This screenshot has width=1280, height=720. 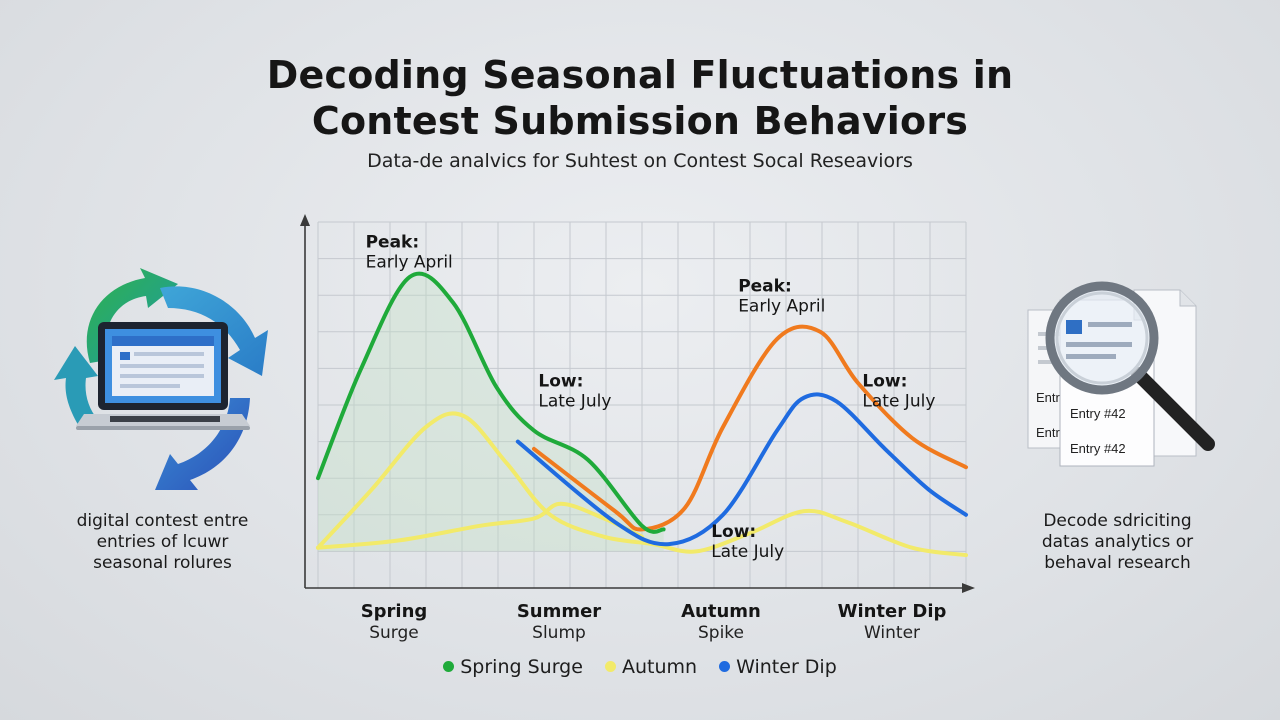 I want to click on laptop-cycle-icon, so click(x=162, y=382).